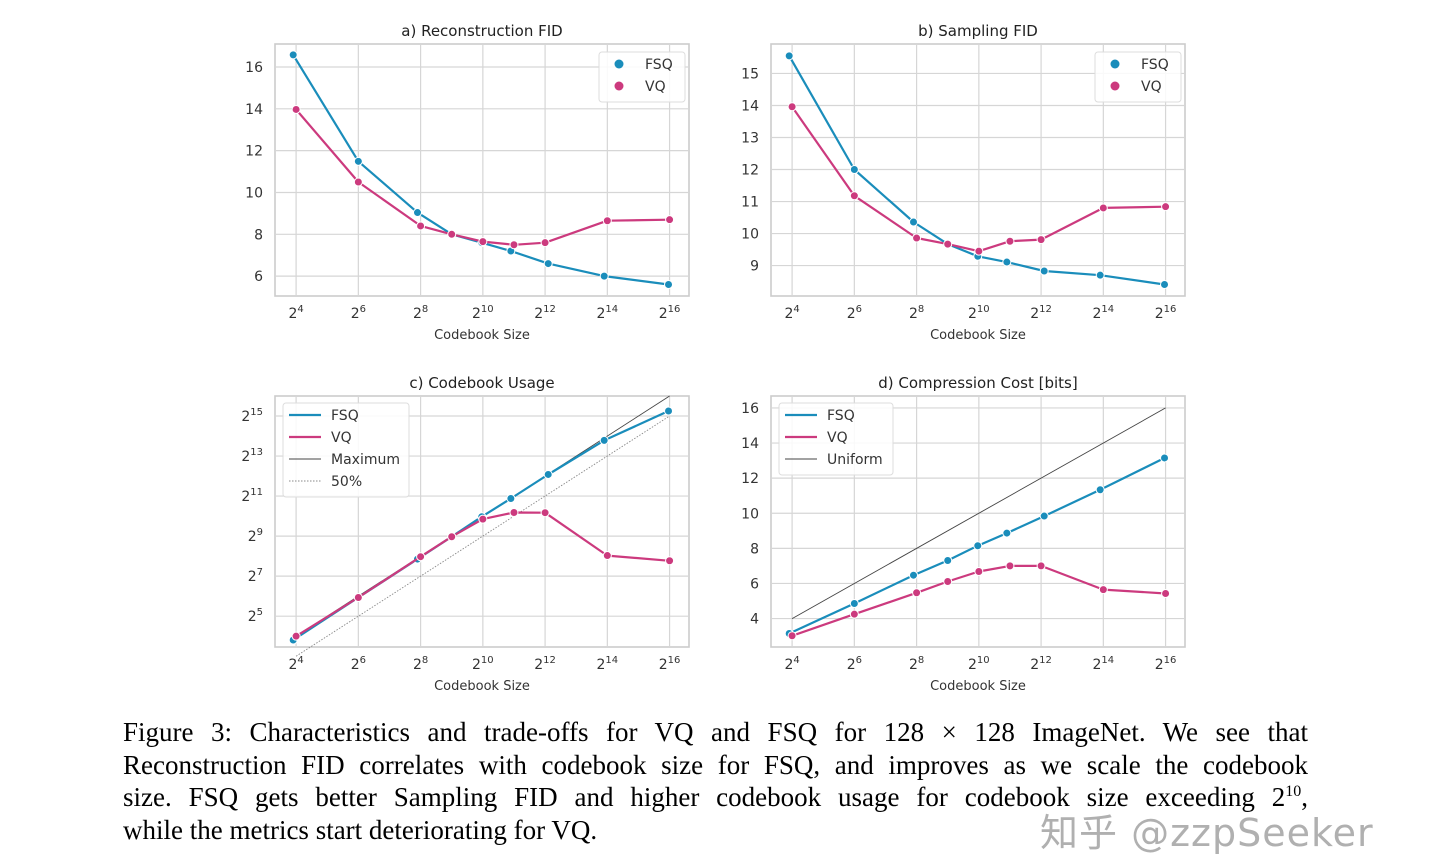 The width and height of the screenshot is (1440, 856). I want to click on legend-item: VQ, so click(640, 87).